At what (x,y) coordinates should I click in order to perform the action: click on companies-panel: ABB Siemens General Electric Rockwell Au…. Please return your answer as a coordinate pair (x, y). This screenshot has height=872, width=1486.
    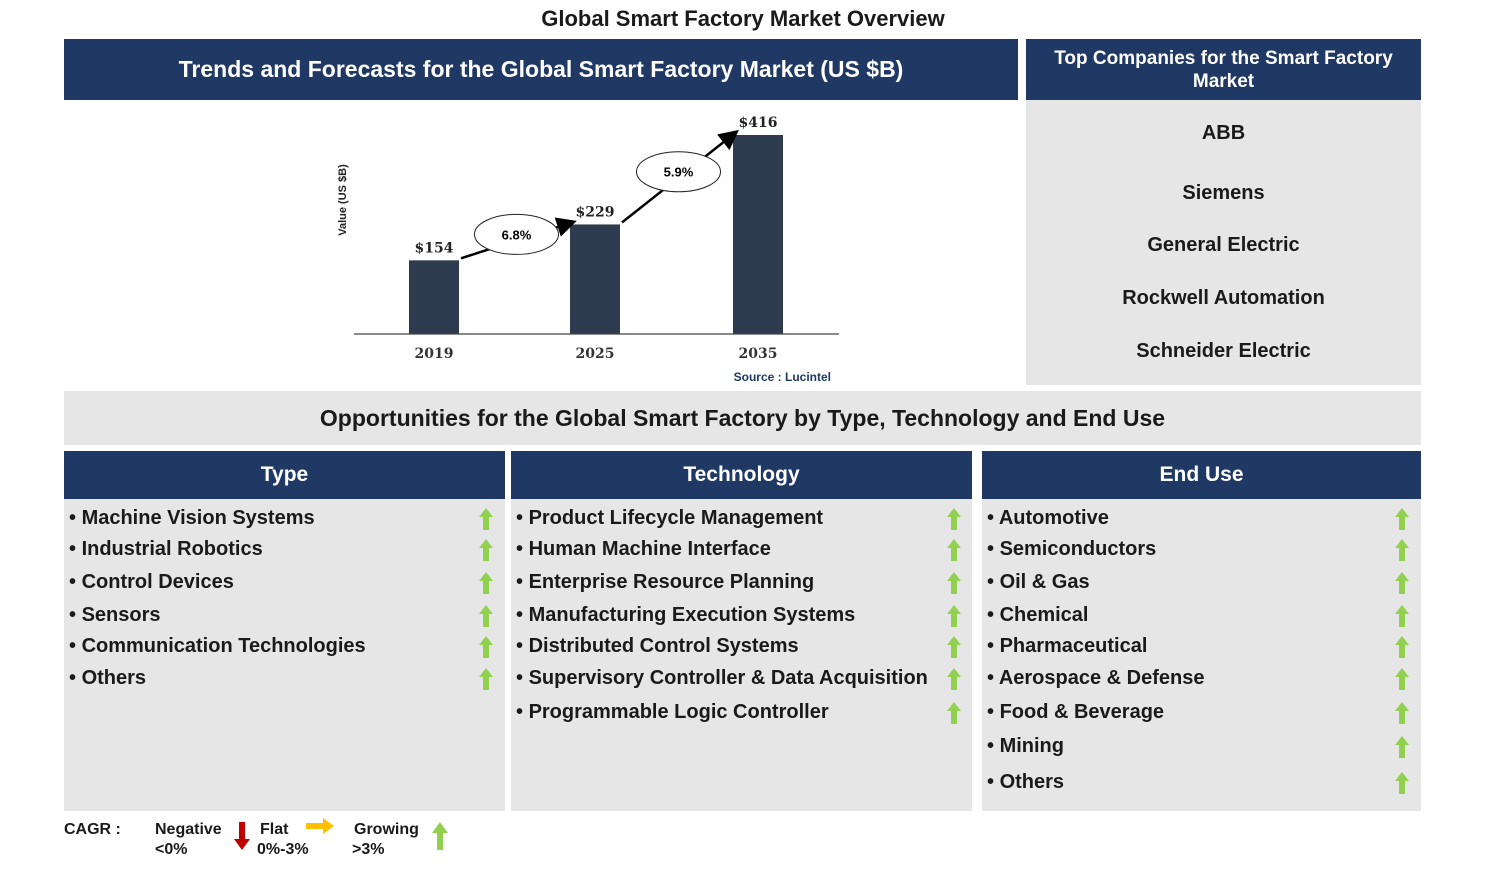
    Looking at the image, I should click on (1223, 242).